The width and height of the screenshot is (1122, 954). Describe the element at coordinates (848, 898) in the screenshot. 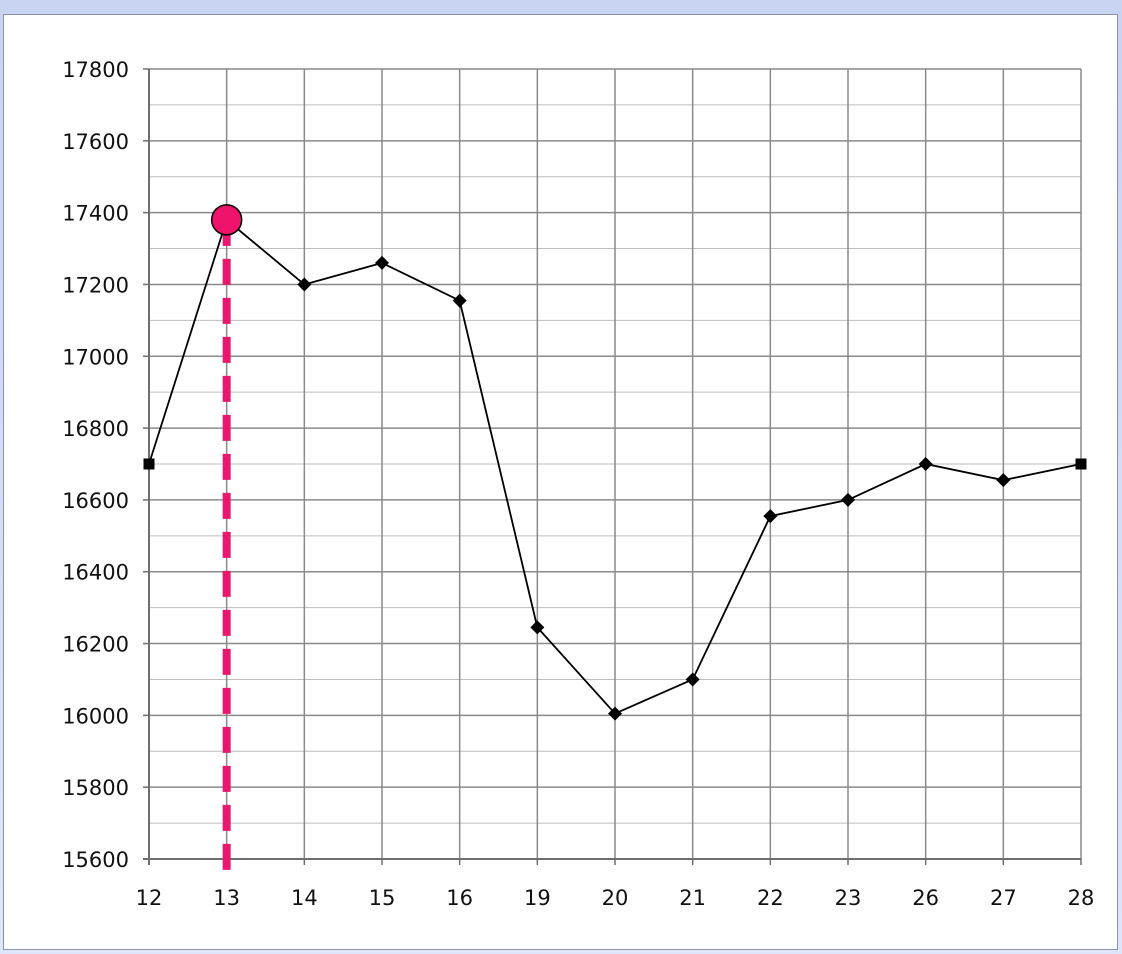

I see `x-tick-label: 23` at that location.